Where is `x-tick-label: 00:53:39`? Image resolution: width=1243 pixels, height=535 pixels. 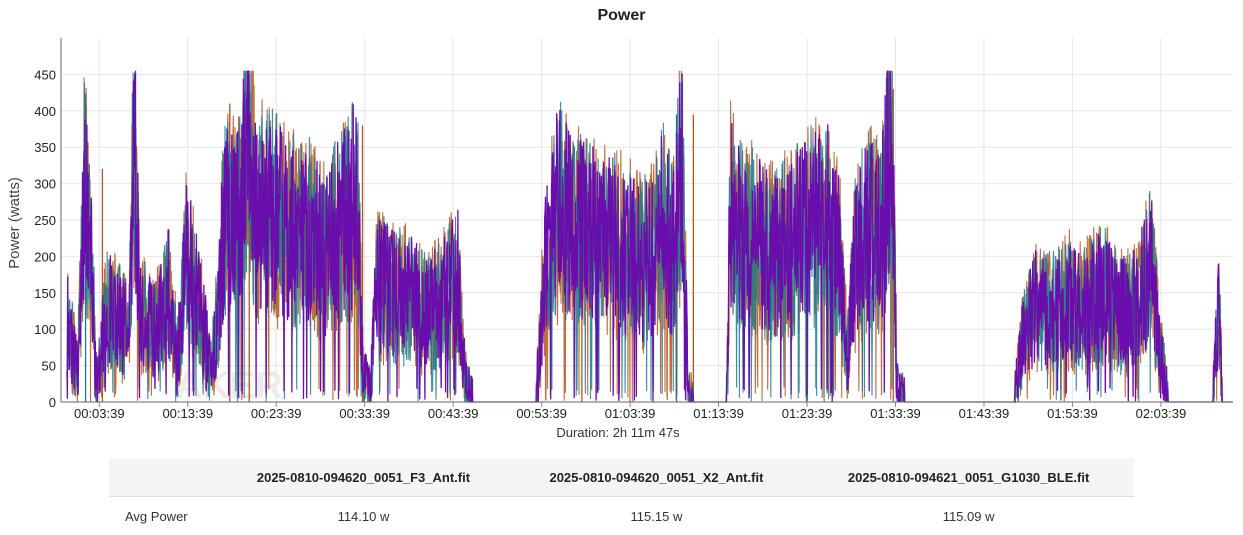 x-tick-label: 00:53:39 is located at coordinates (541, 413).